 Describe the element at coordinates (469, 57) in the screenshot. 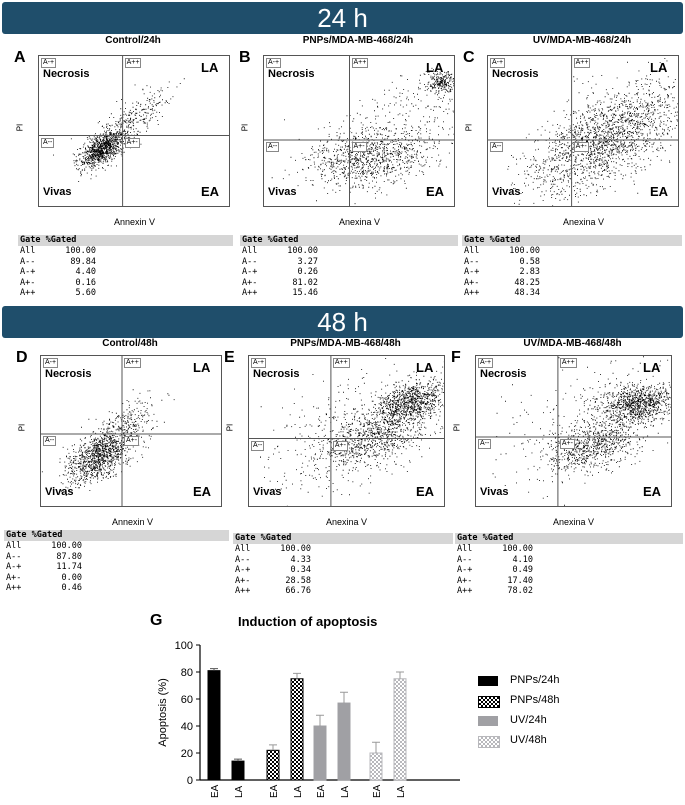

I see `panel-letter: C` at that location.